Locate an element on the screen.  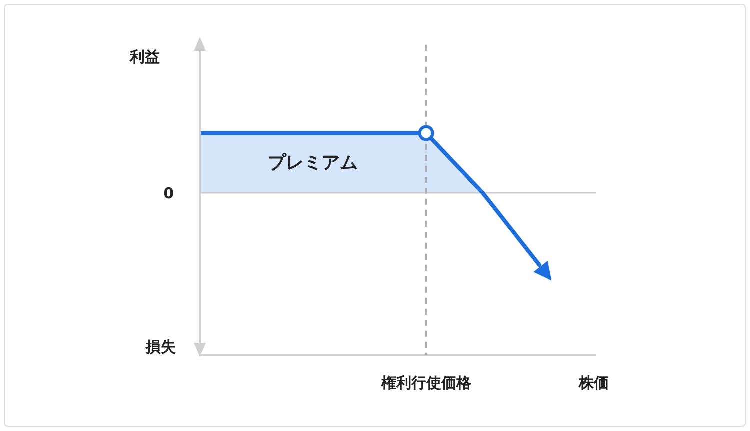
text: 権利行使価格 is located at coordinates (426, 383).